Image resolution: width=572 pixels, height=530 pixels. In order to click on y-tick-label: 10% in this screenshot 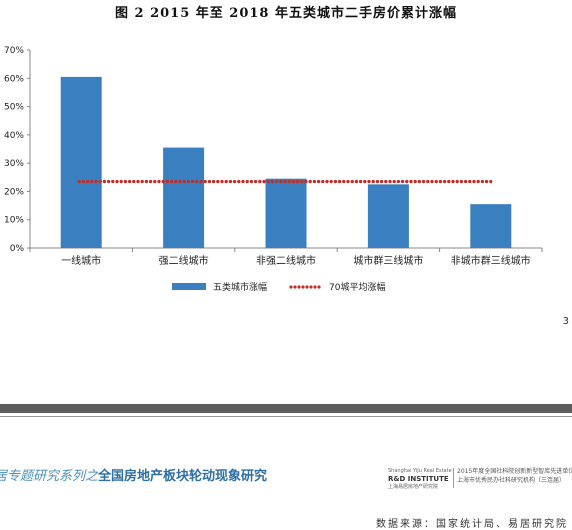, I will do `click(14, 221)`.